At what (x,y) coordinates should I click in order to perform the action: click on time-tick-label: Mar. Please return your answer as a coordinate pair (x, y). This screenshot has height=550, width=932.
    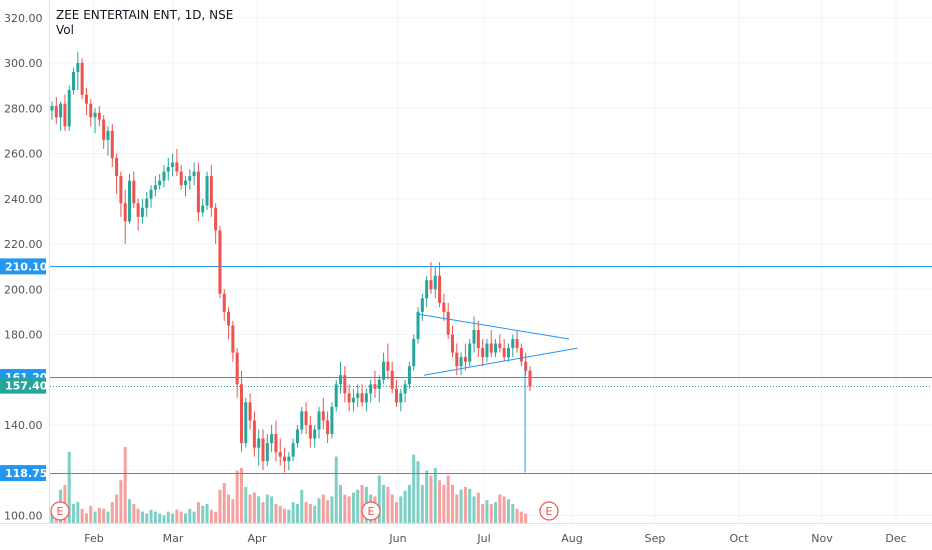
    Looking at the image, I should click on (173, 538).